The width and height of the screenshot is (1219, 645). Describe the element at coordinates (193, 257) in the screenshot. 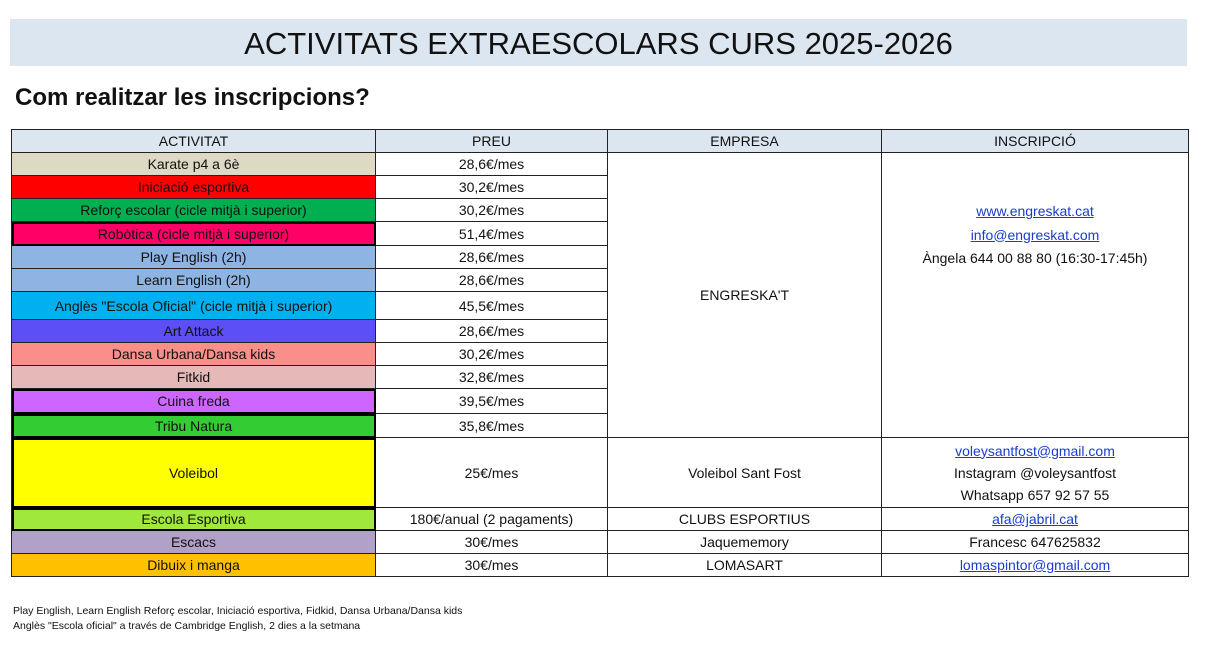

I see `activity-cell: Play English (2h)` at that location.